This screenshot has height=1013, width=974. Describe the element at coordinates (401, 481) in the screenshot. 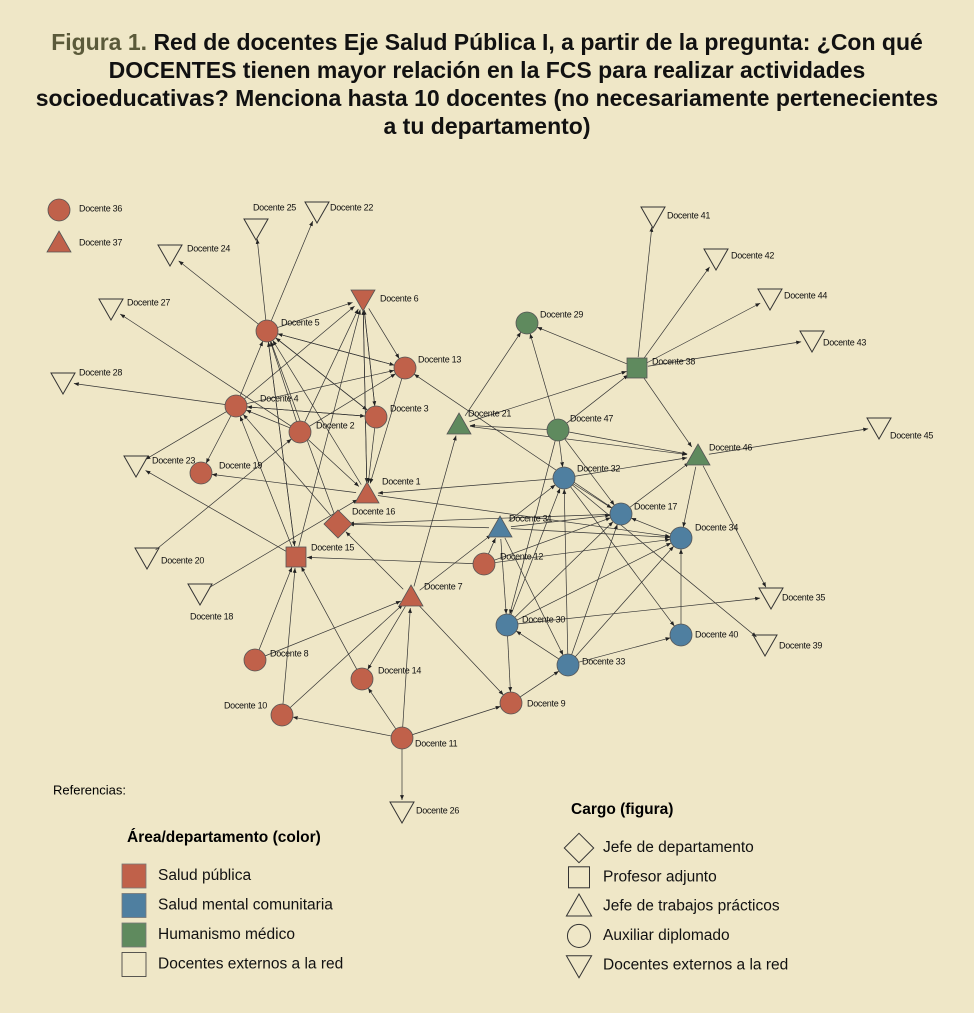

I see `node-label: Docente 1` at that location.